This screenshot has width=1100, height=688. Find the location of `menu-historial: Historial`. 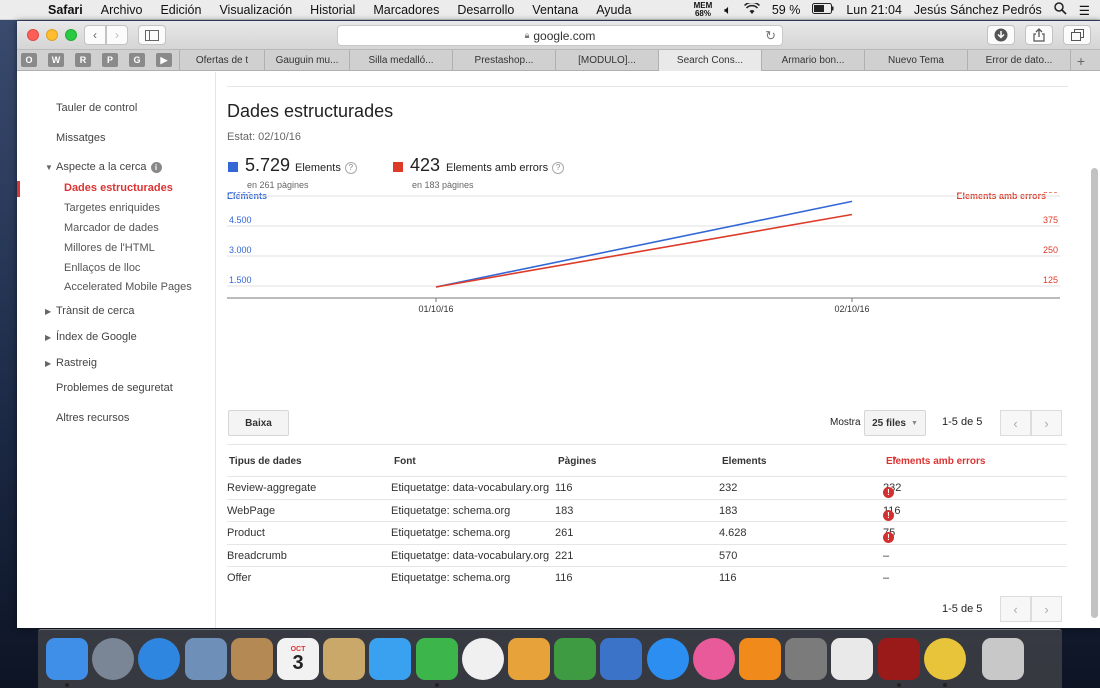

menu-historial: Historial is located at coordinates (333, 9).